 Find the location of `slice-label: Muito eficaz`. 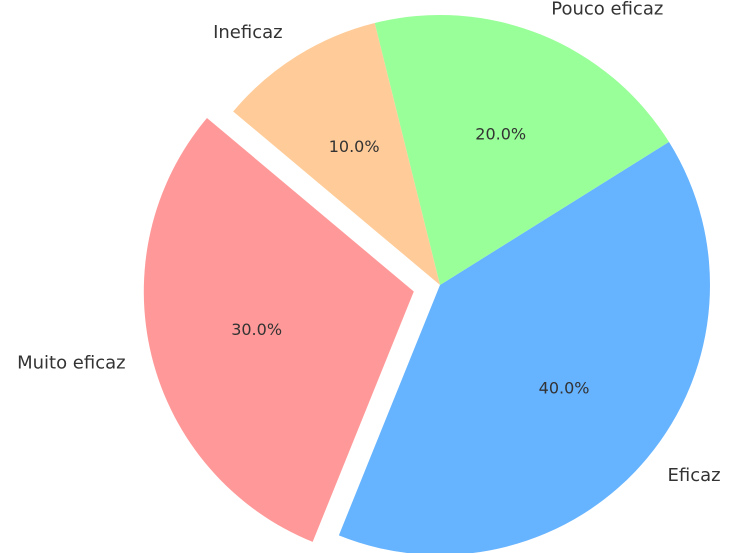

slice-label: Muito eficaz is located at coordinates (71, 362).